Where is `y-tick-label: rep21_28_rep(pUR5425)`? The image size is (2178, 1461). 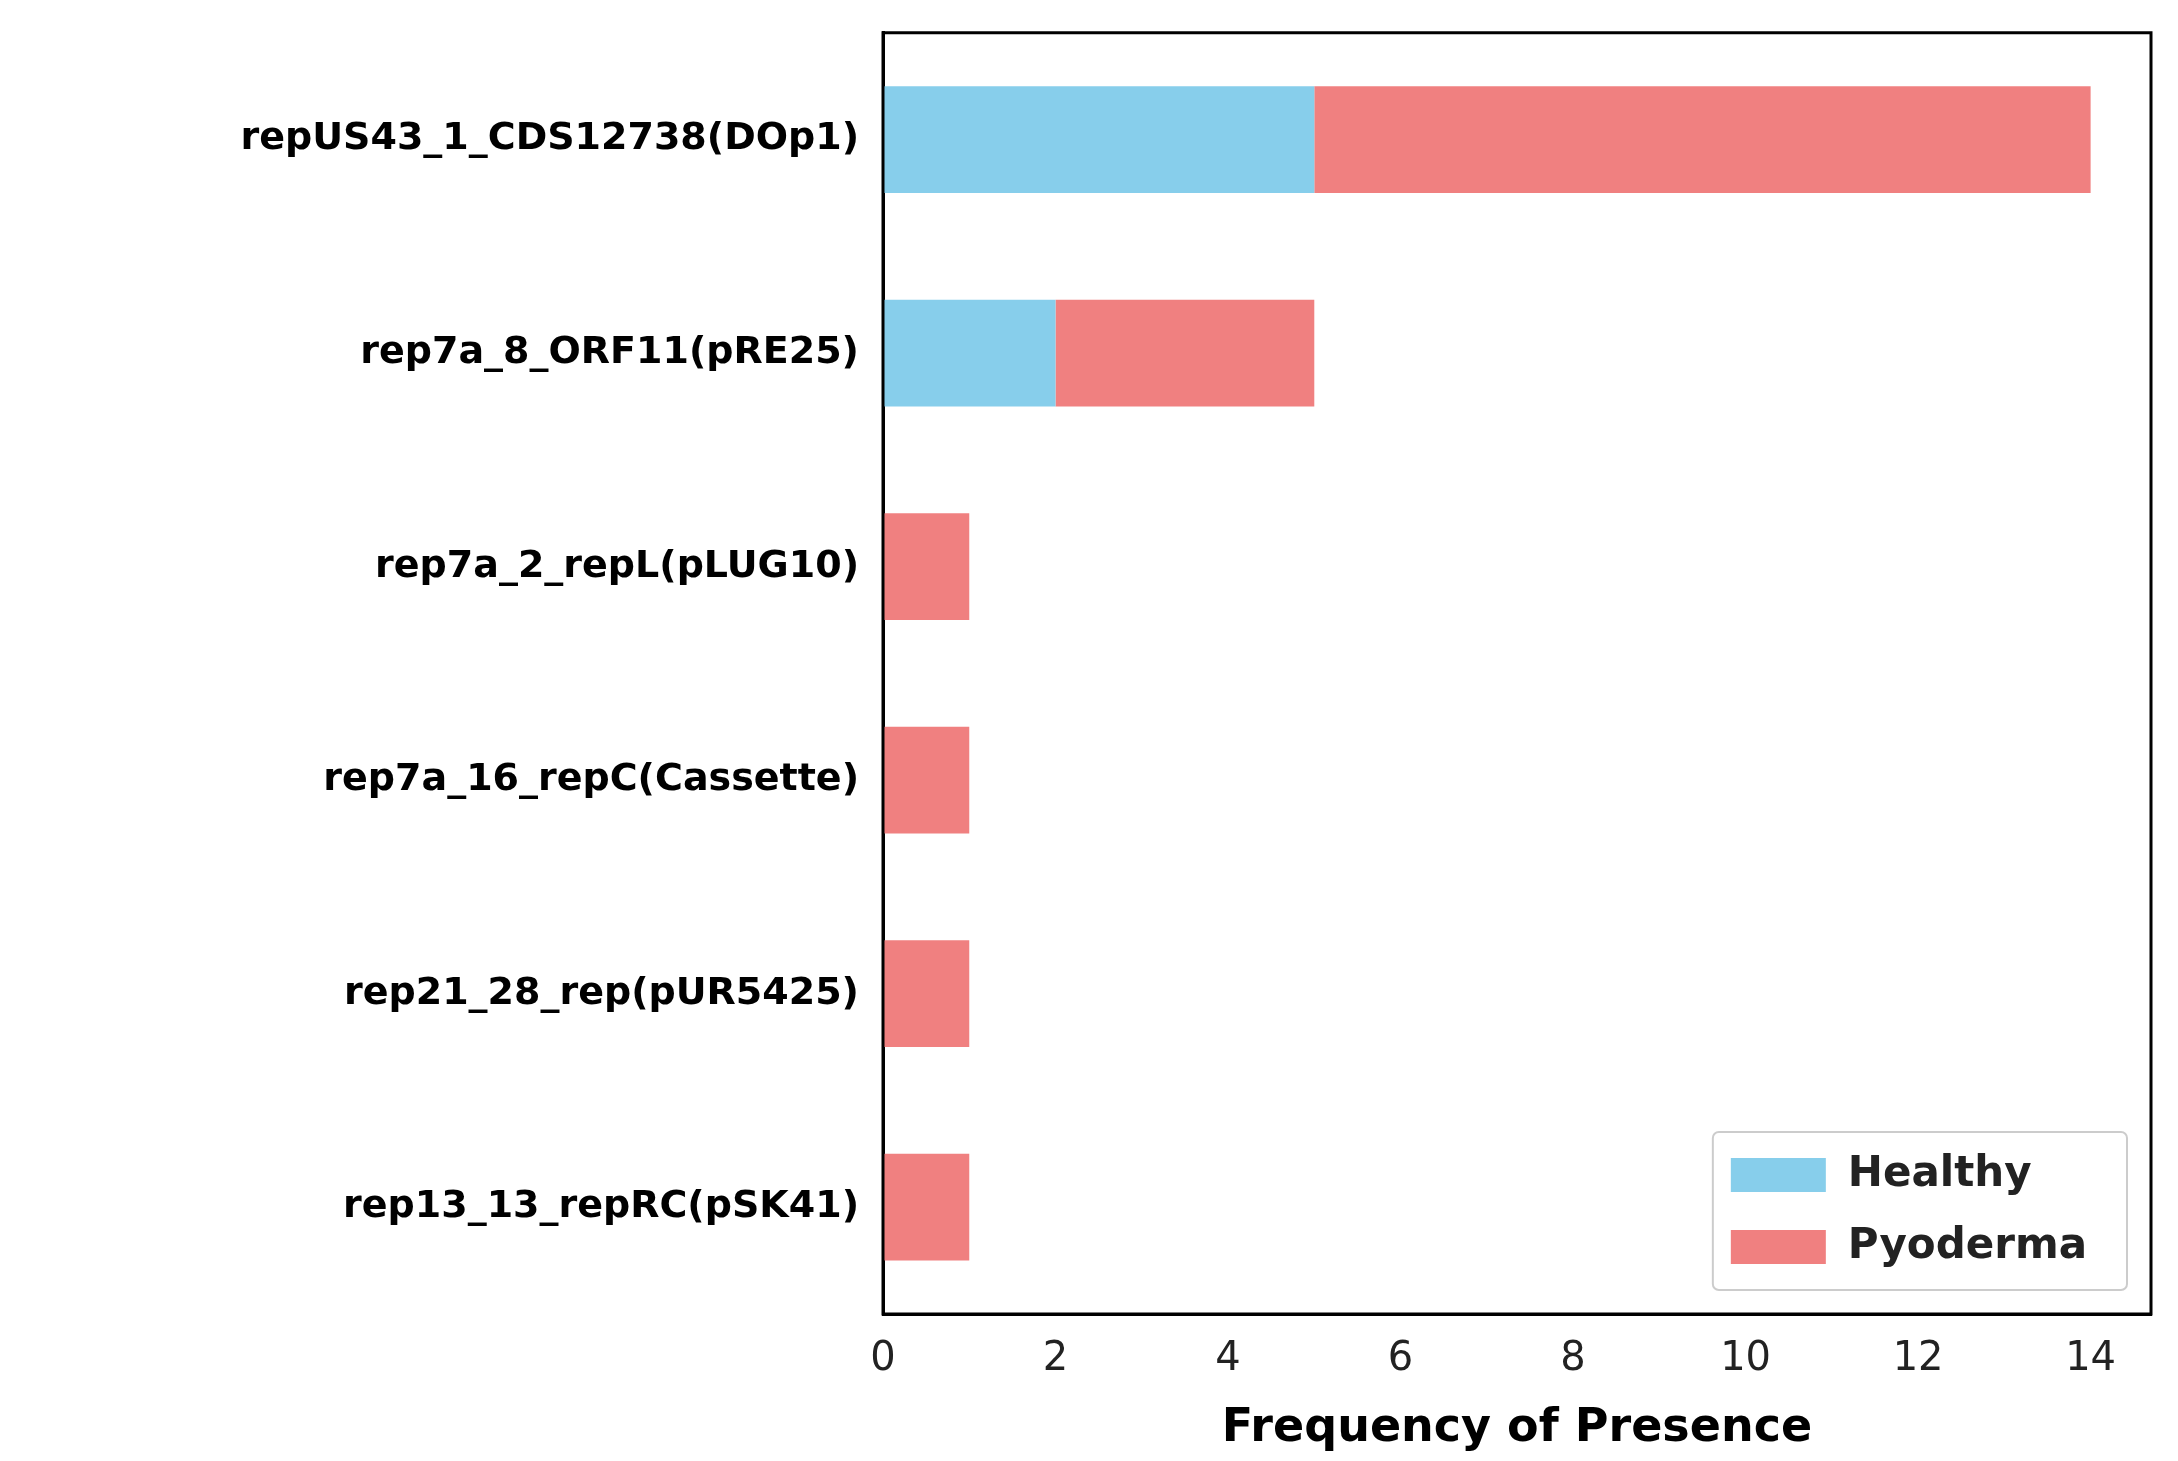 y-tick-label: rep21_28_rep(pUR5425) is located at coordinates (601, 990).